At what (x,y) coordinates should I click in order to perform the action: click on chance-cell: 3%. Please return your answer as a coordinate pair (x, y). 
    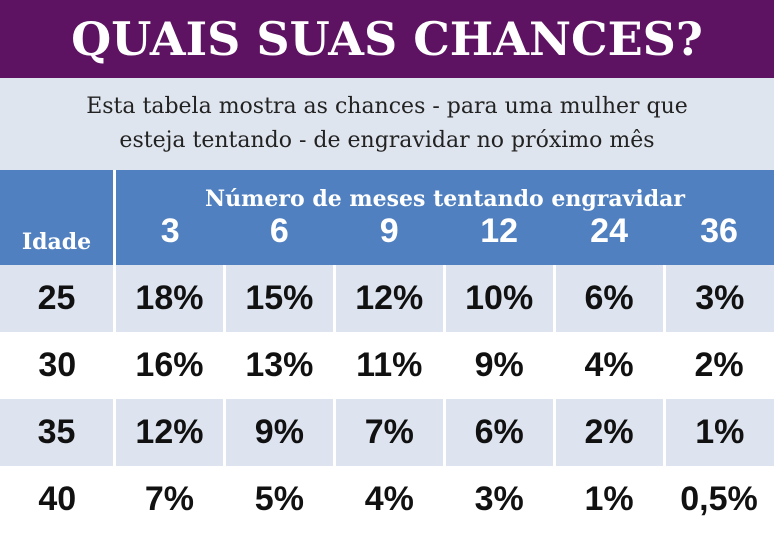
    Looking at the image, I should click on (719, 298).